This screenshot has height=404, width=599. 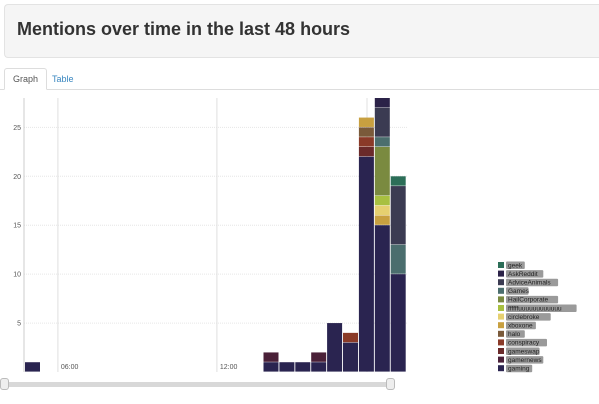 I want to click on range-selector-right-handle, so click(x=390, y=384).